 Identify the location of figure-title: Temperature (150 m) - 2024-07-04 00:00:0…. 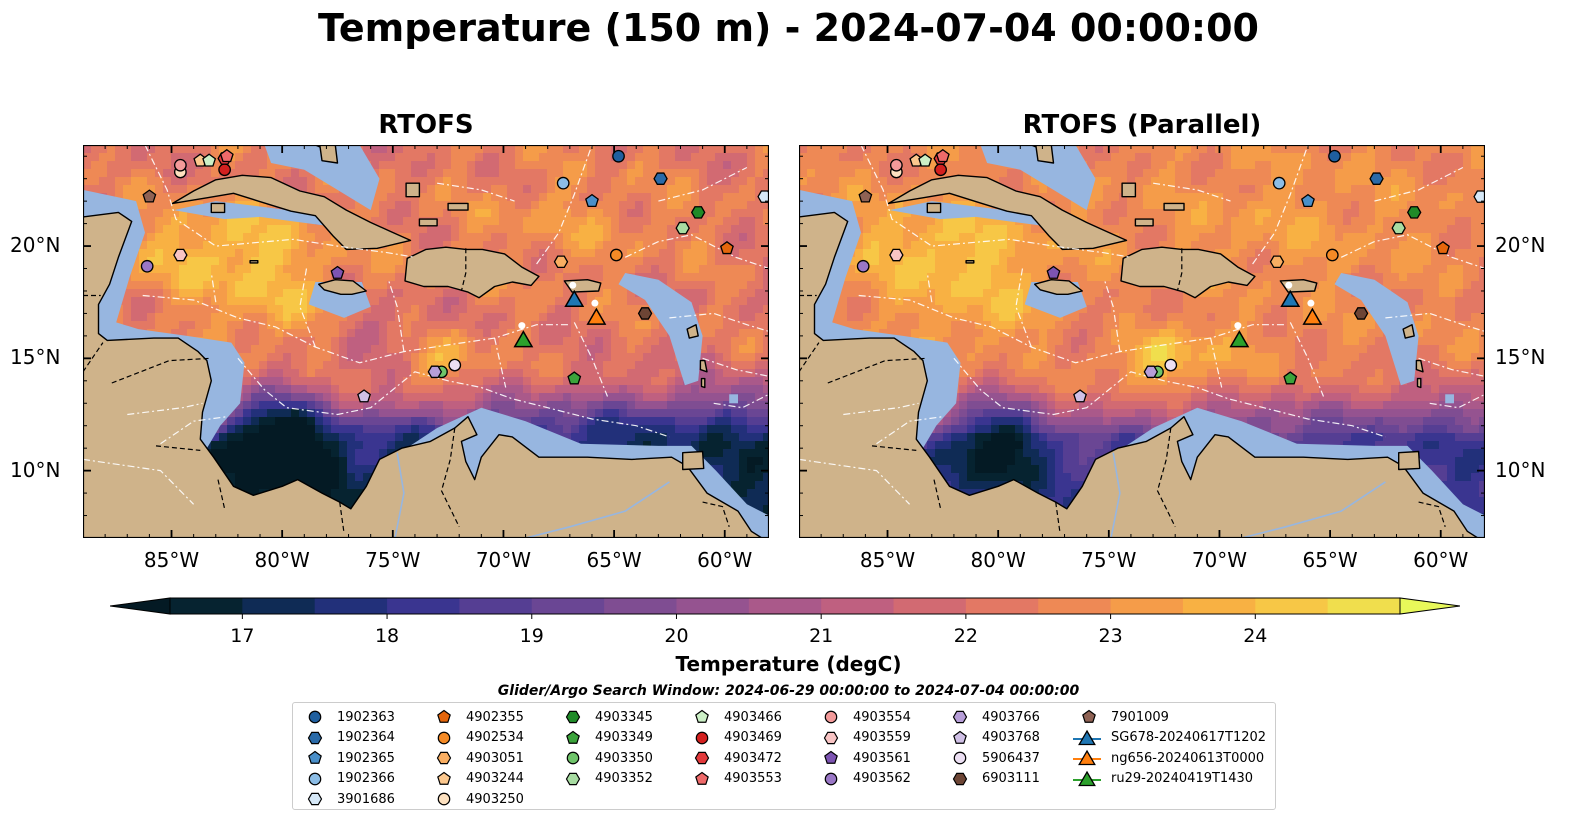
(788, 28).